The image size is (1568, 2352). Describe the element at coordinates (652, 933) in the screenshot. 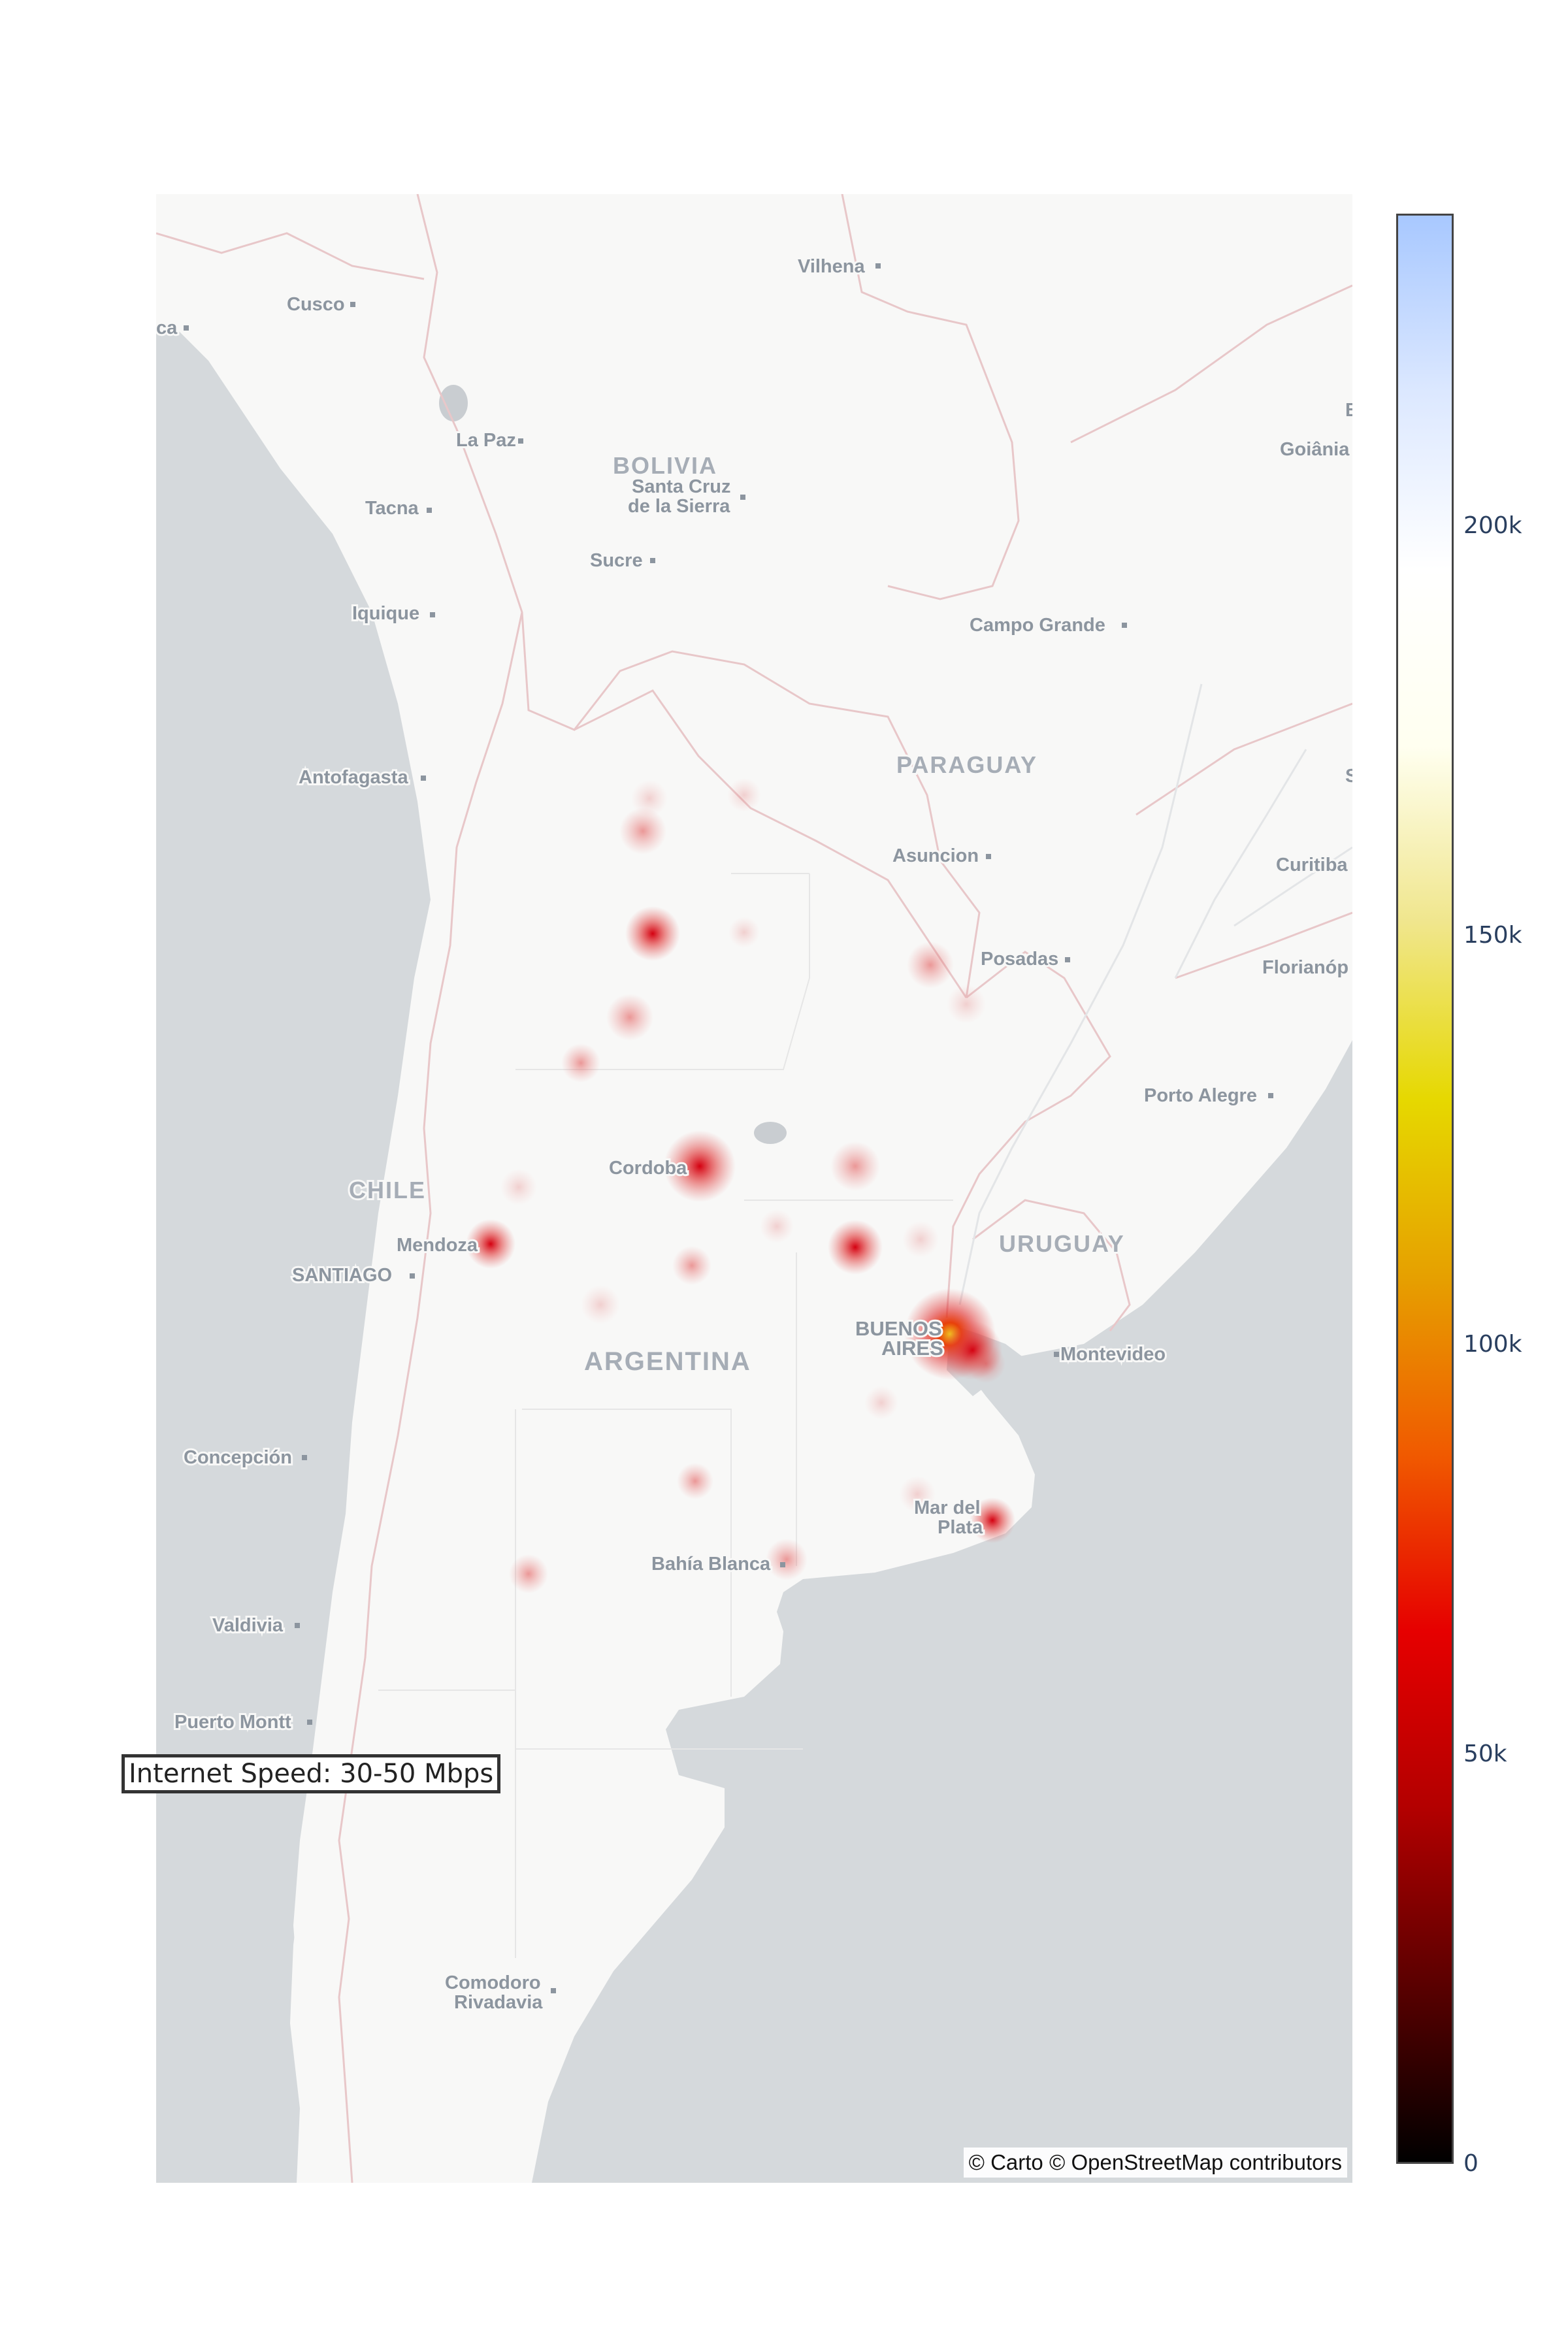

I see `heat-tucuman` at that location.